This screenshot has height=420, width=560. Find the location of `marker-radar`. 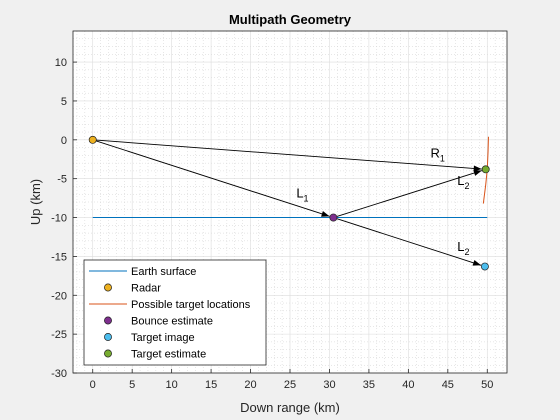

marker-radar is located at coordinates (92, 139).